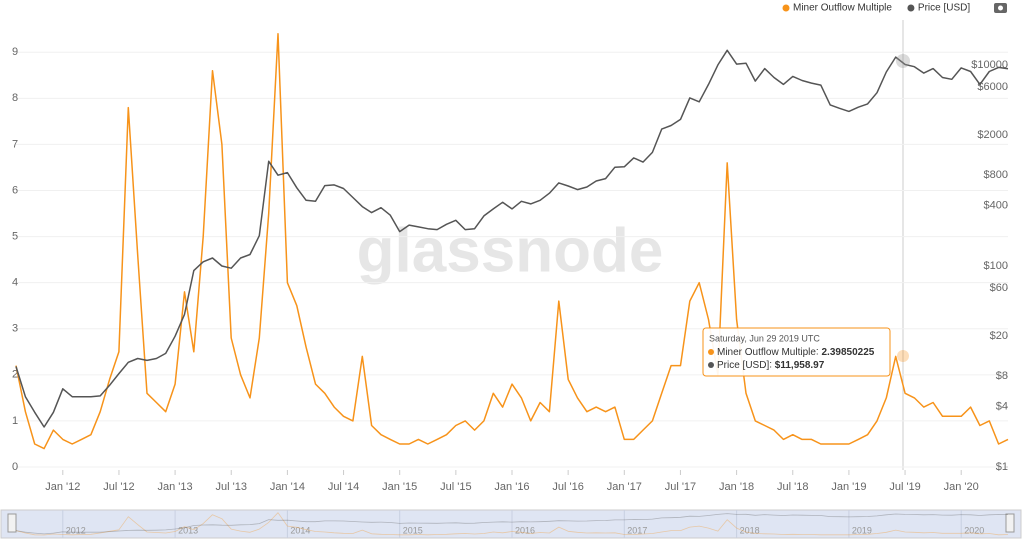 This screenshot has height=542, width=1024. Describe the element at coordinates (15, 283) in the screenshot. I see `y-tick-label: 4` at that location.